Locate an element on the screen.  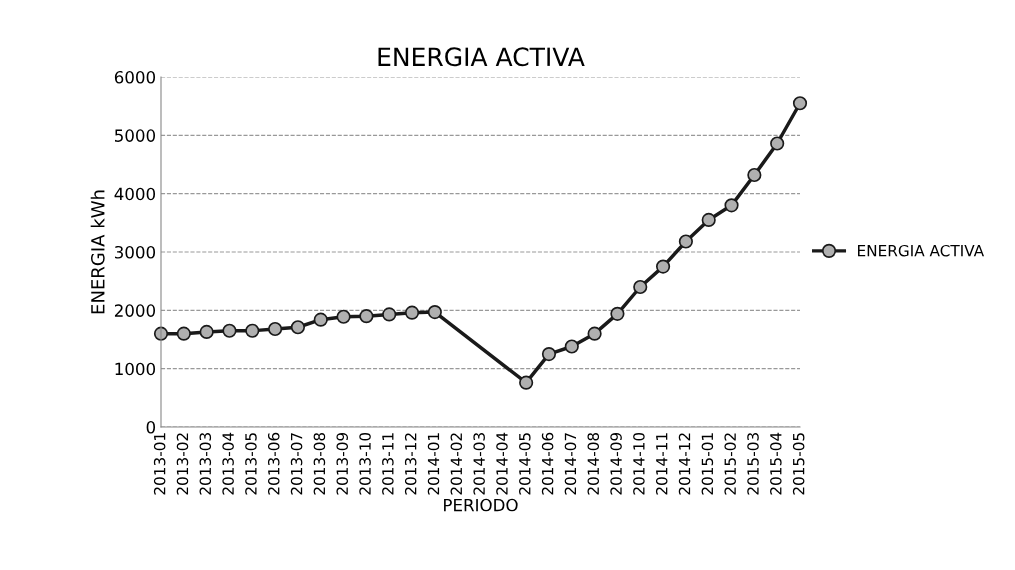
x-tick-label: 2013-03 is located at coordinates (205, 464).